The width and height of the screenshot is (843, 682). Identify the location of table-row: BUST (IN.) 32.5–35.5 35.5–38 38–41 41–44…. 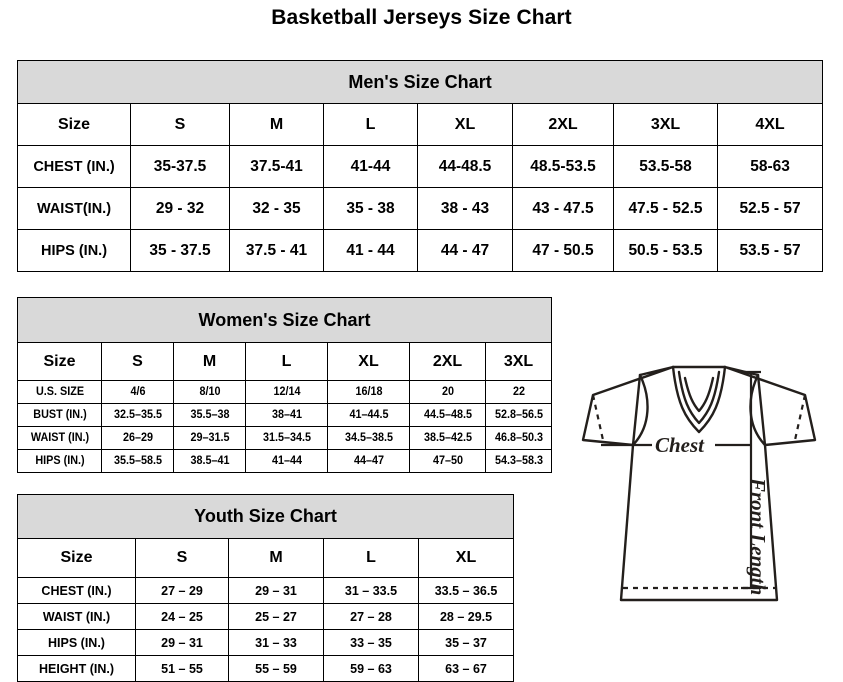
(285, 415).